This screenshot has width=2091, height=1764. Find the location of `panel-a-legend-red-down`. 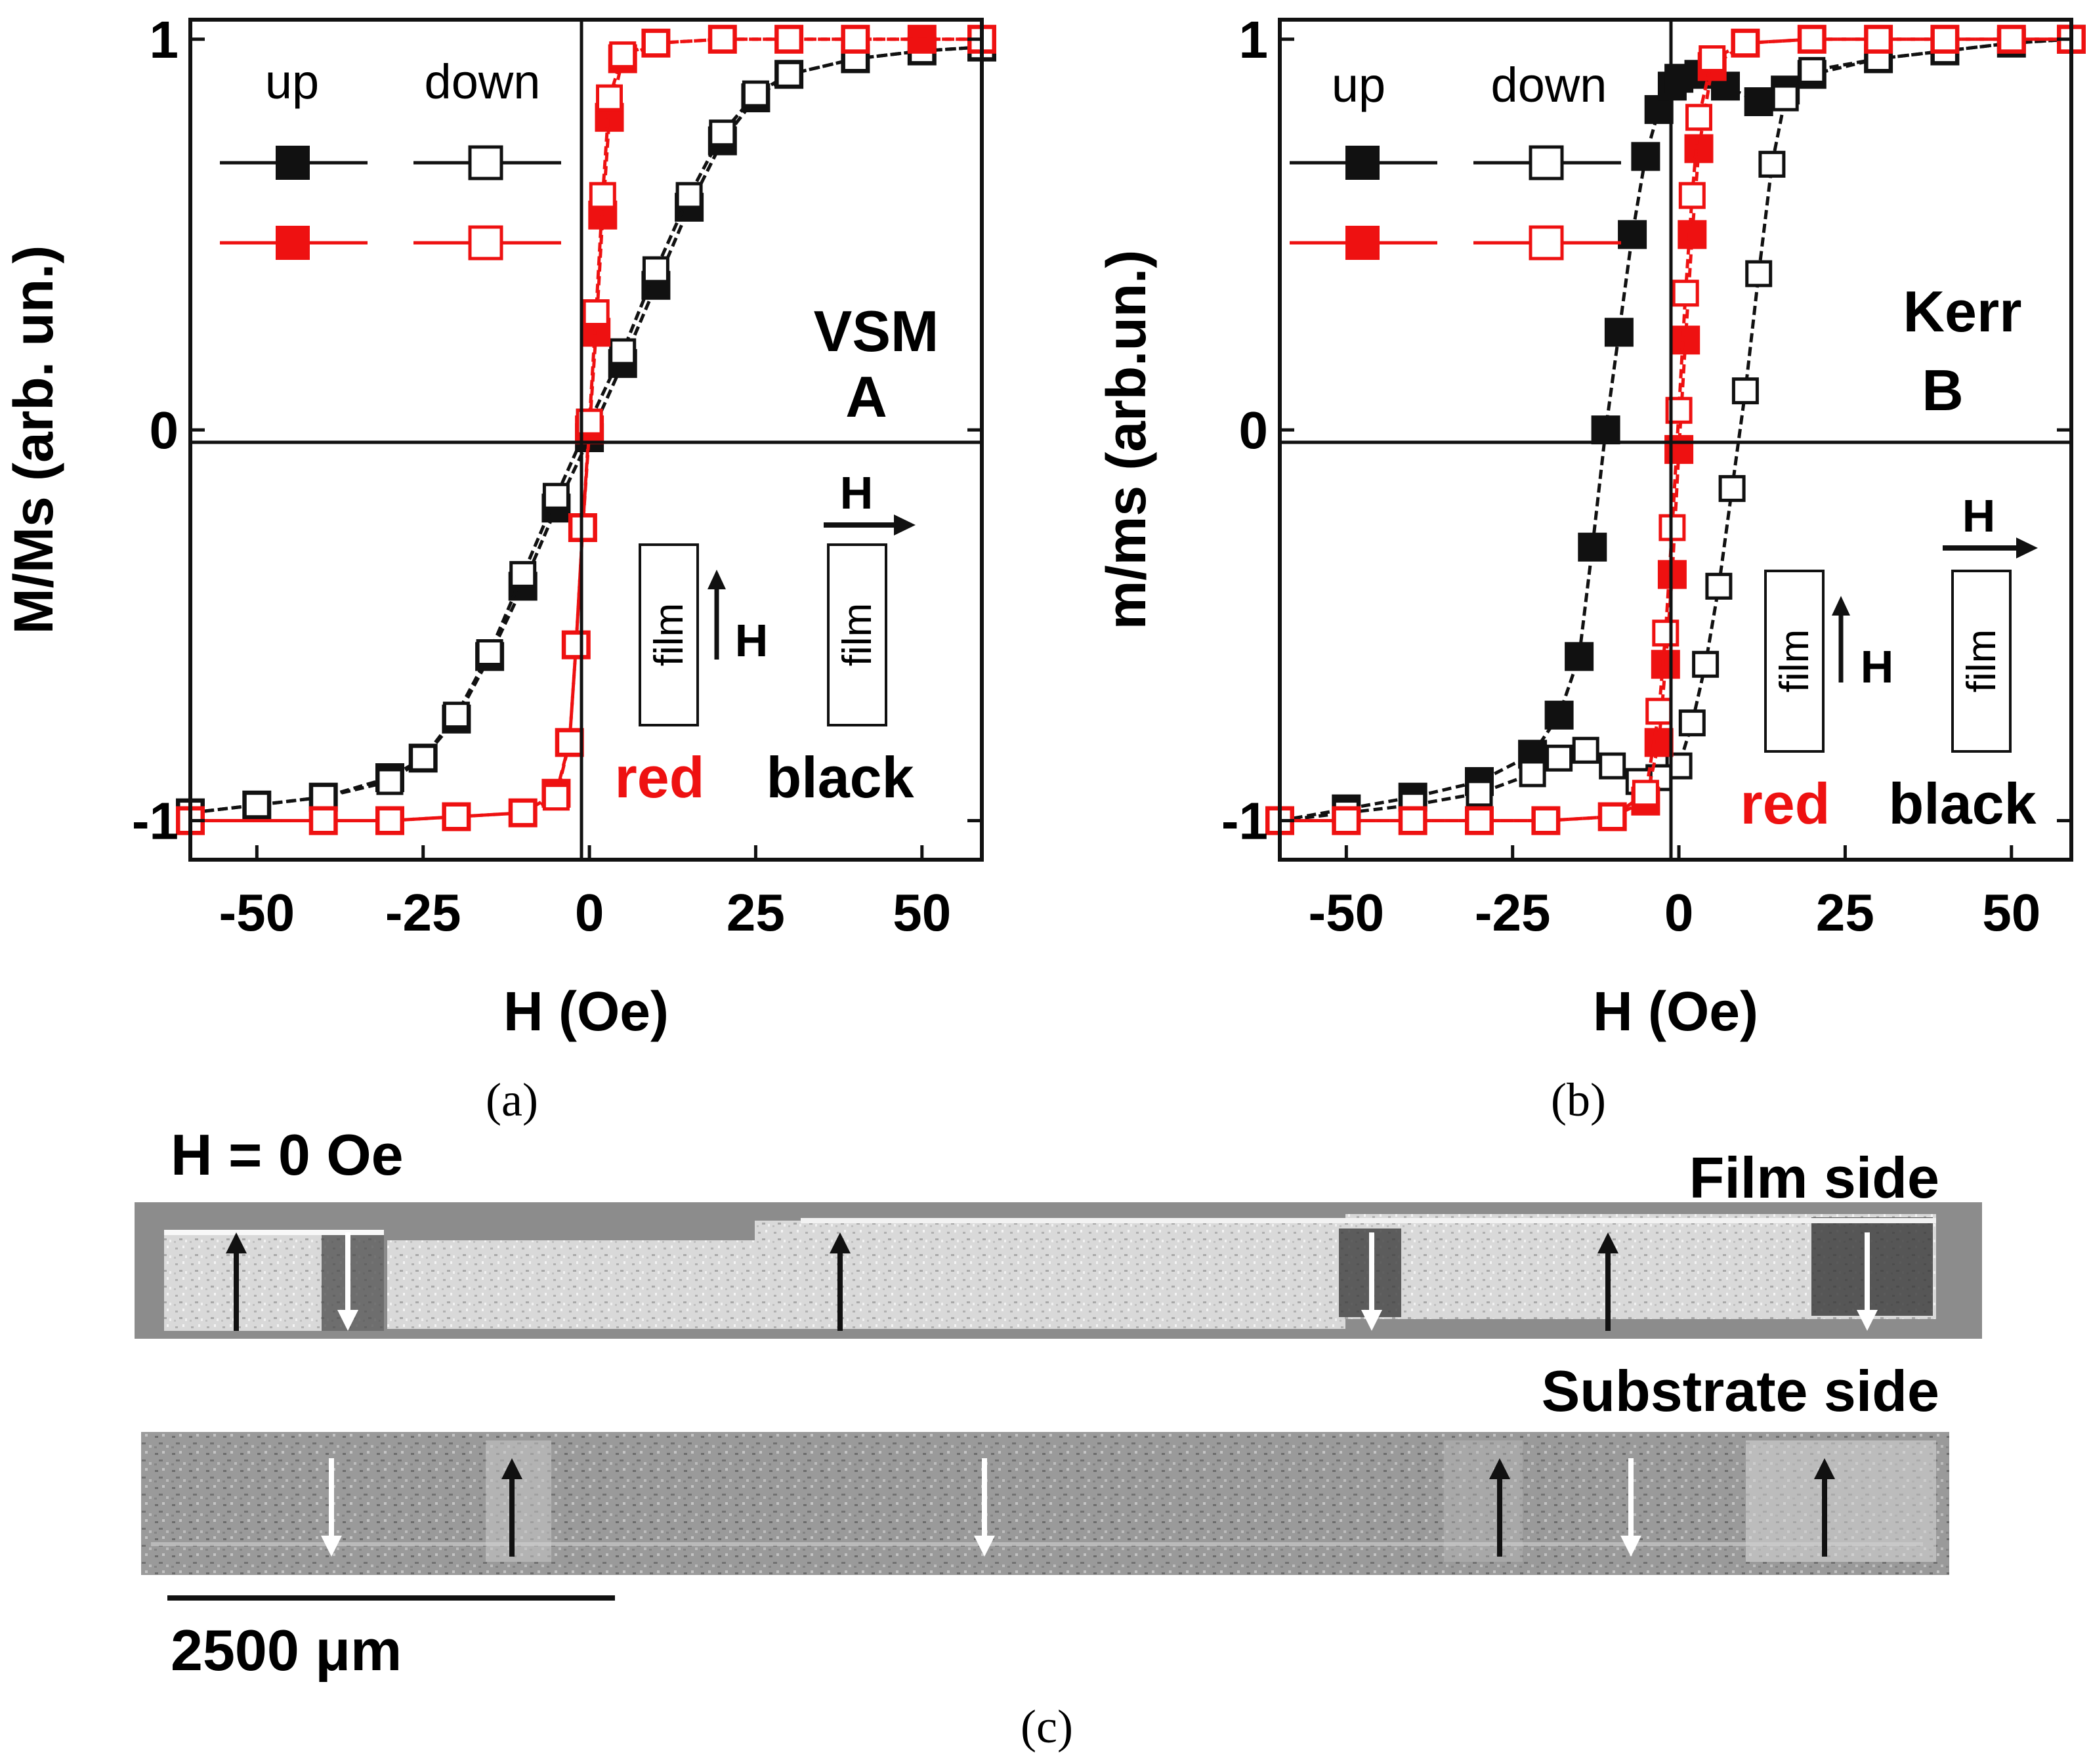

panel-a-legend-red-down is located at coordinates (487, 243).